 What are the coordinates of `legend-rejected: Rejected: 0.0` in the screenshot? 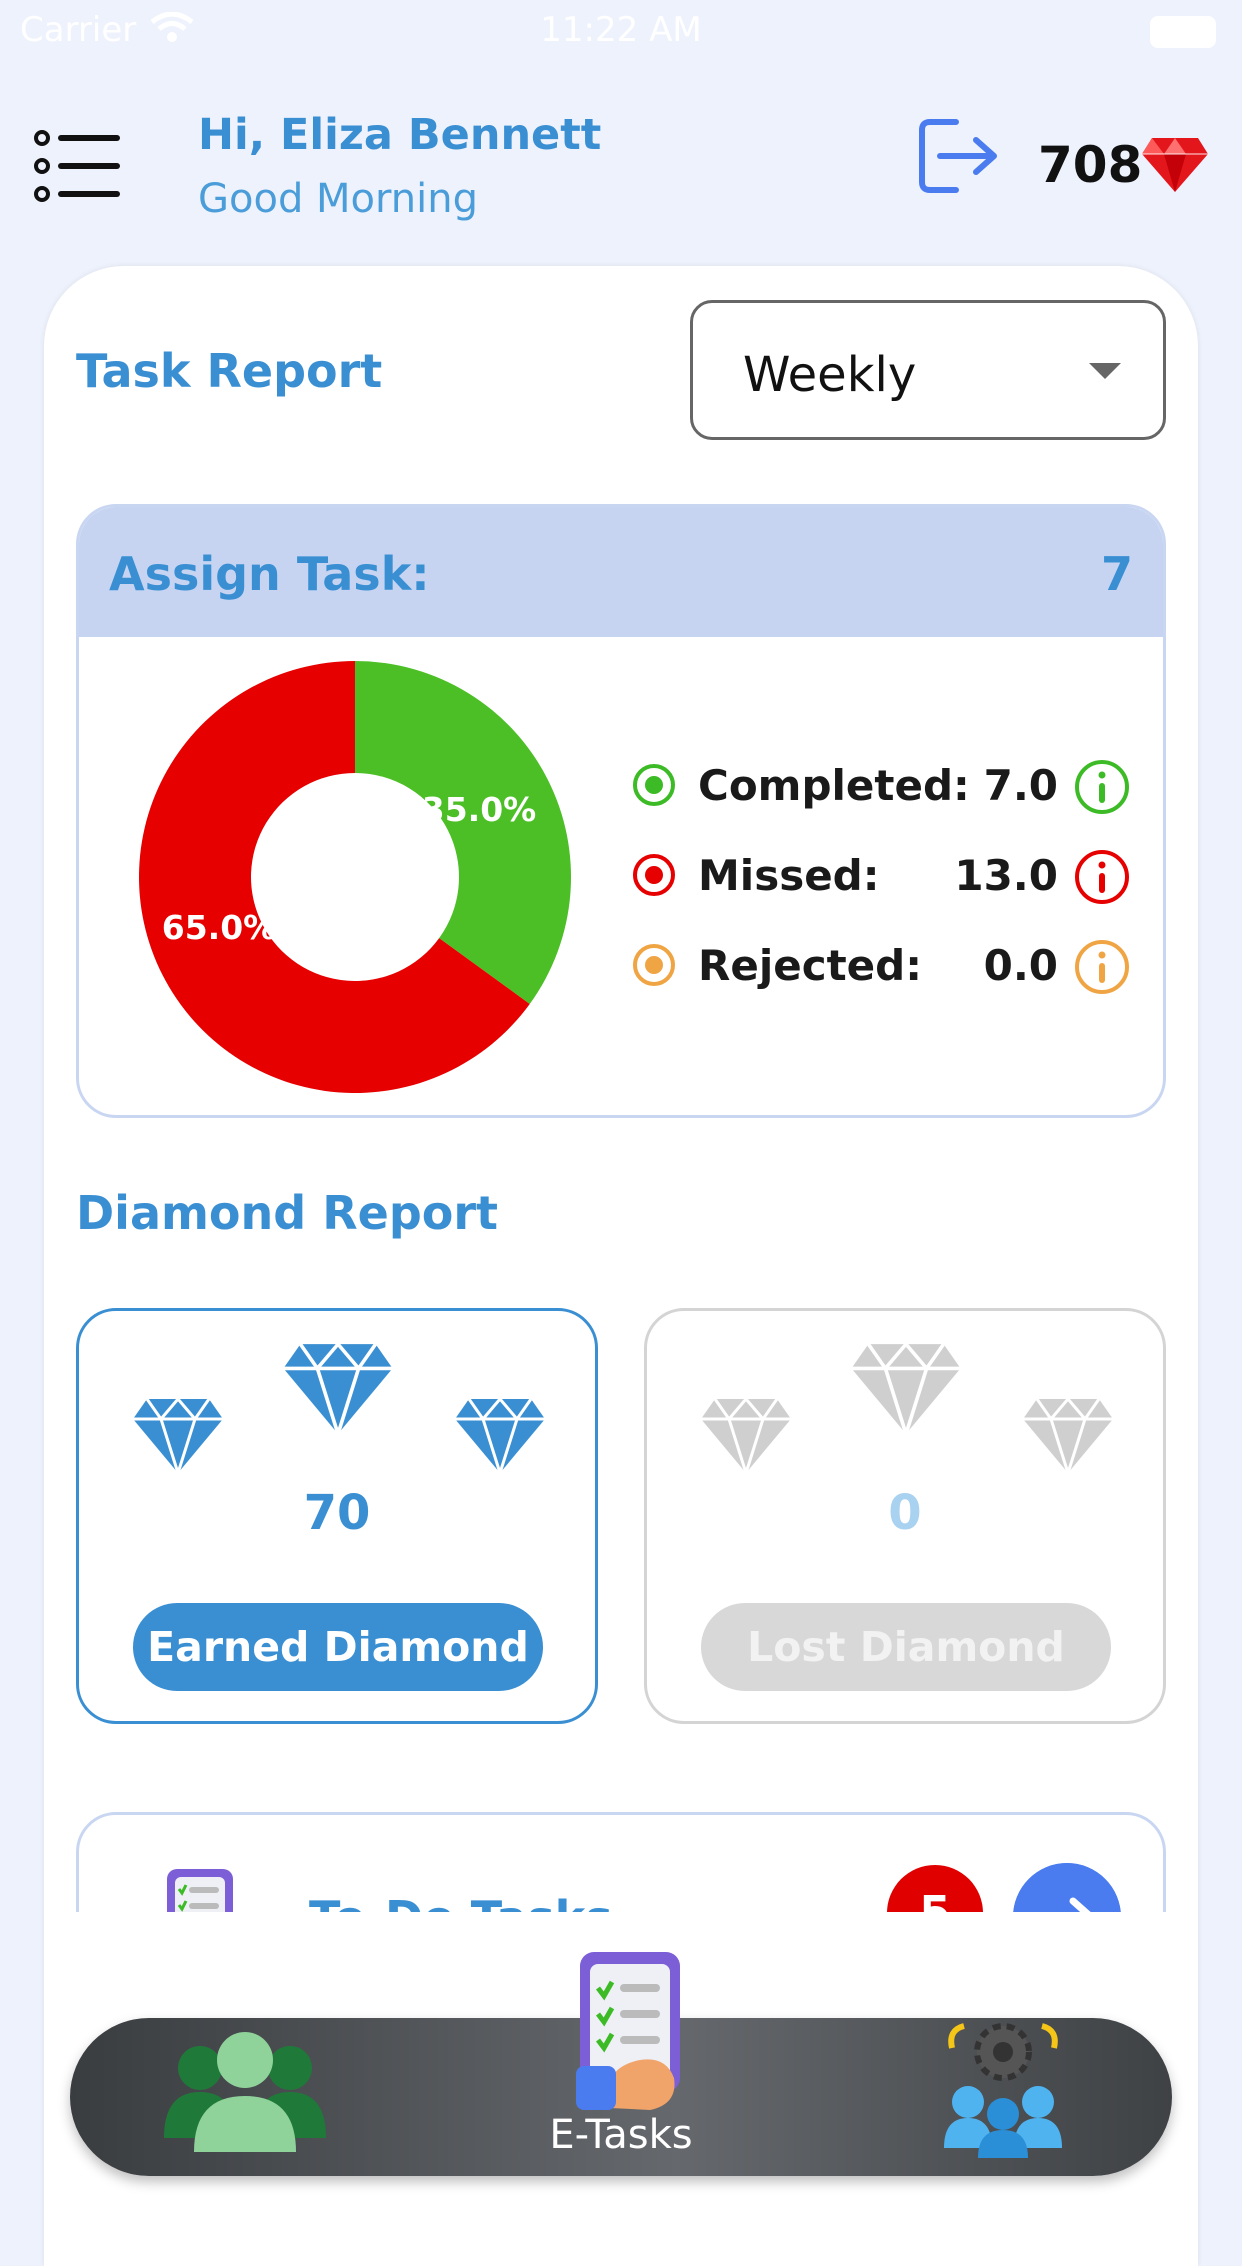 It's located at (892, 967).